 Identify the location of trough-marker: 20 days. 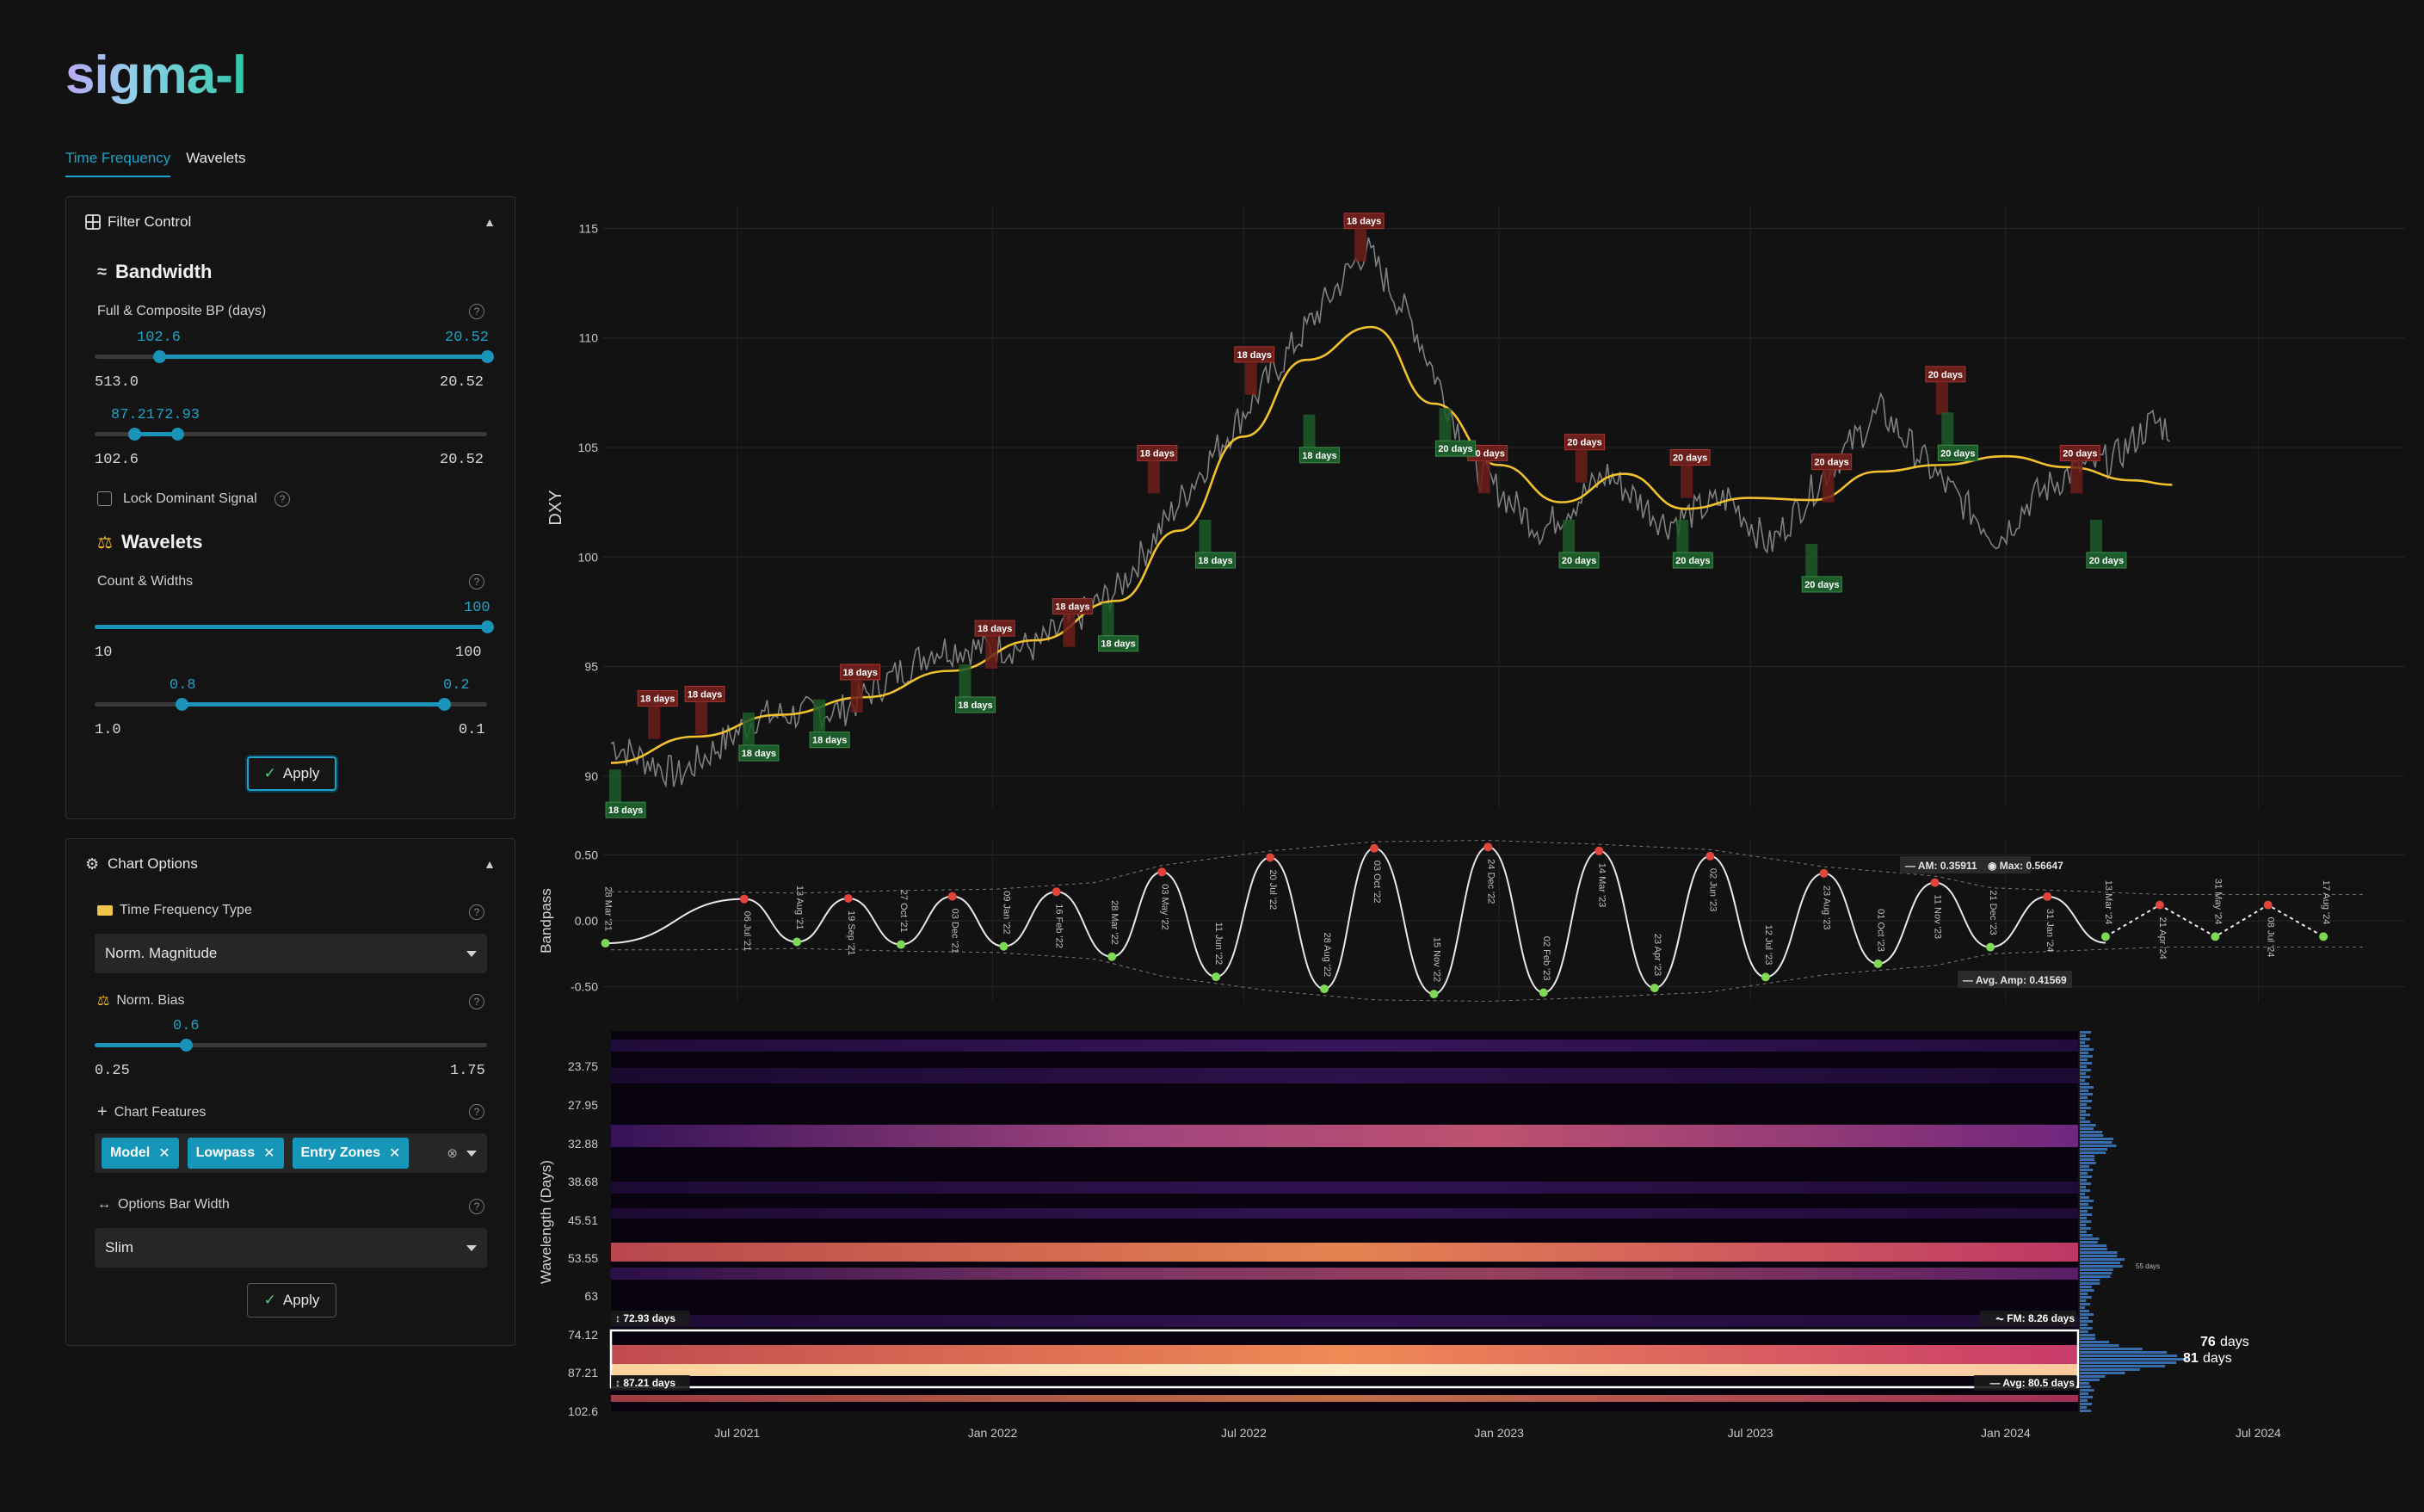
(1579, 544).